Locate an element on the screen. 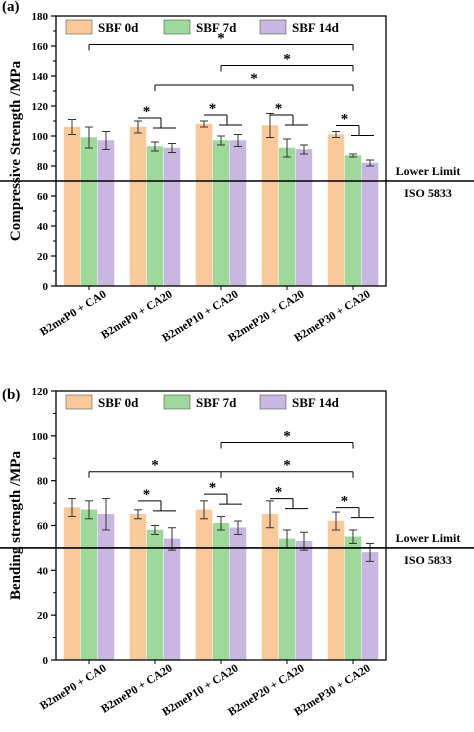  panel-label: (a) is located at coordinates (11, 7).